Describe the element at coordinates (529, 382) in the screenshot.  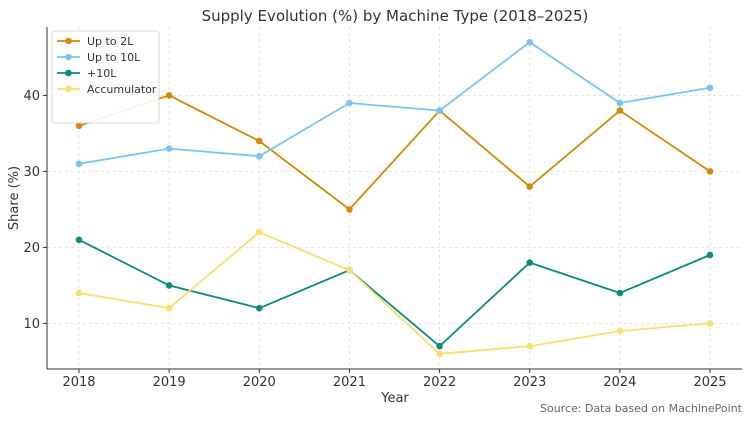
I see `x-tick-label: 2023` at that location.